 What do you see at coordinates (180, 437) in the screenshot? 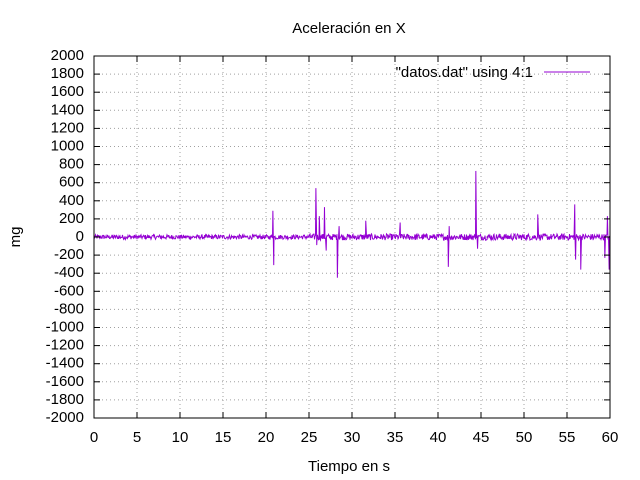
I see `x-tick-label: 10` at bounding box center [180, 437].